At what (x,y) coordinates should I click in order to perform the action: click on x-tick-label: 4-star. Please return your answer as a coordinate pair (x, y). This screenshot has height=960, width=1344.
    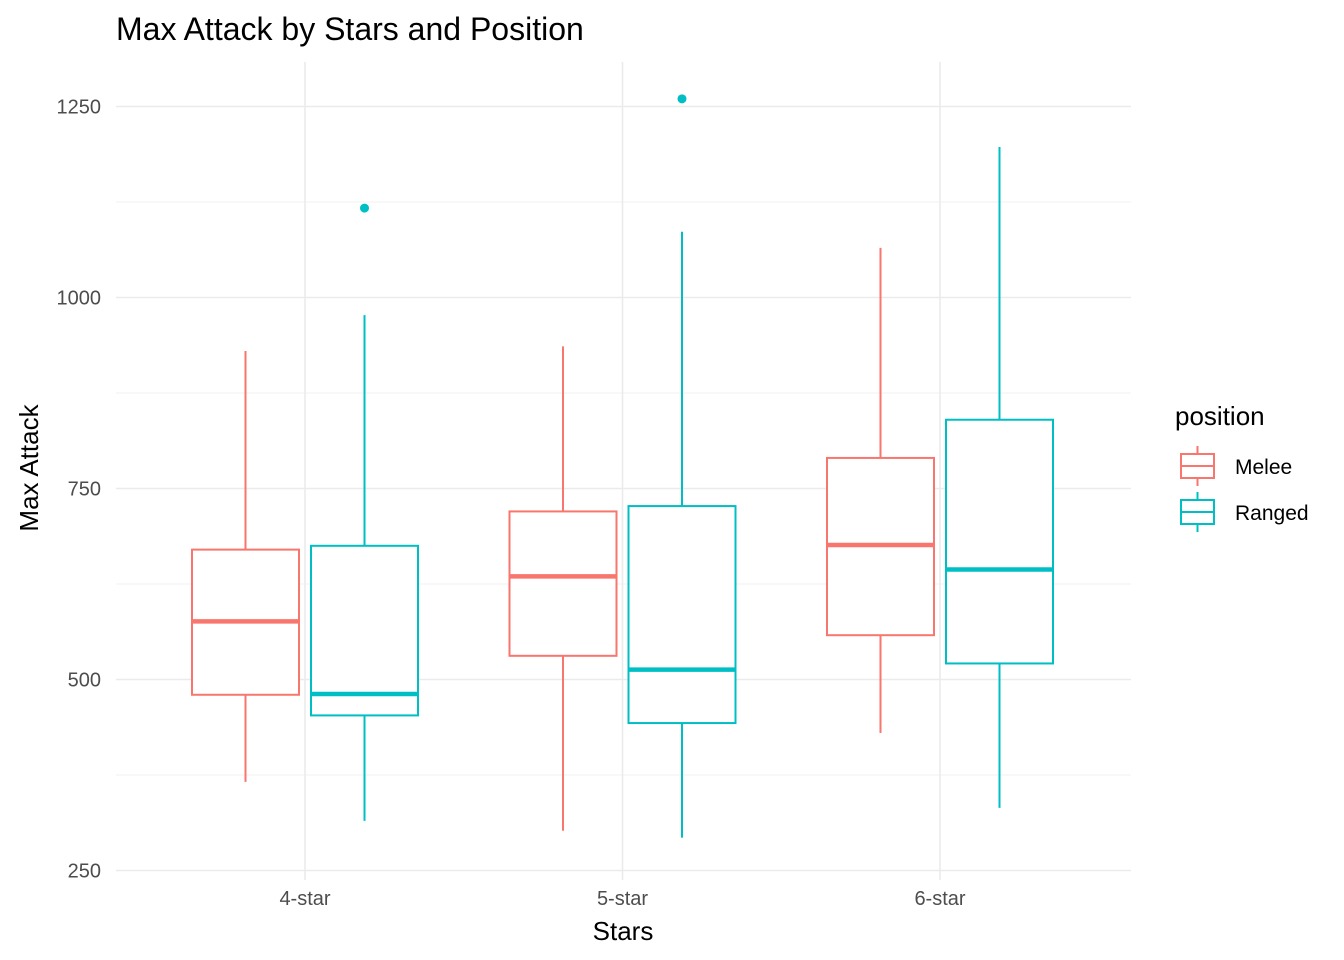
    Looking at the image, I should click on (304, 899).